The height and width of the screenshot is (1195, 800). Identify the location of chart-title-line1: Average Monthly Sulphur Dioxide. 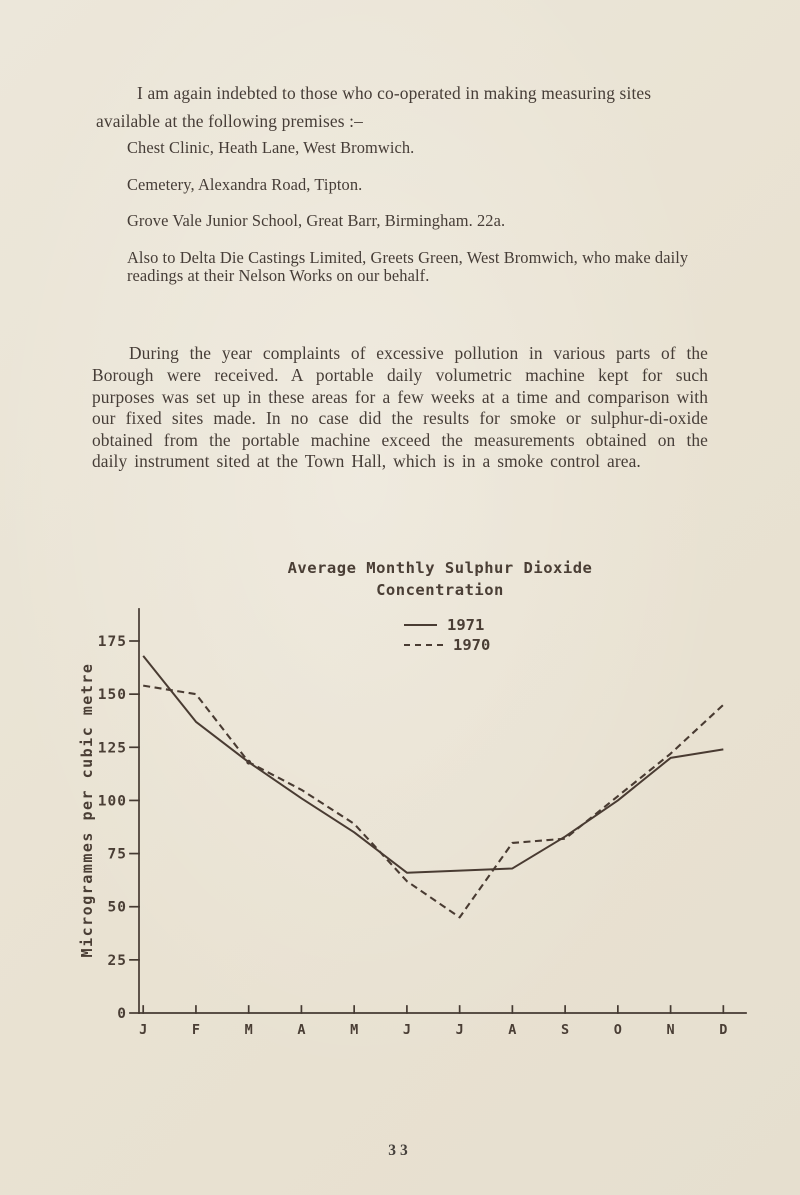
(440, 568).